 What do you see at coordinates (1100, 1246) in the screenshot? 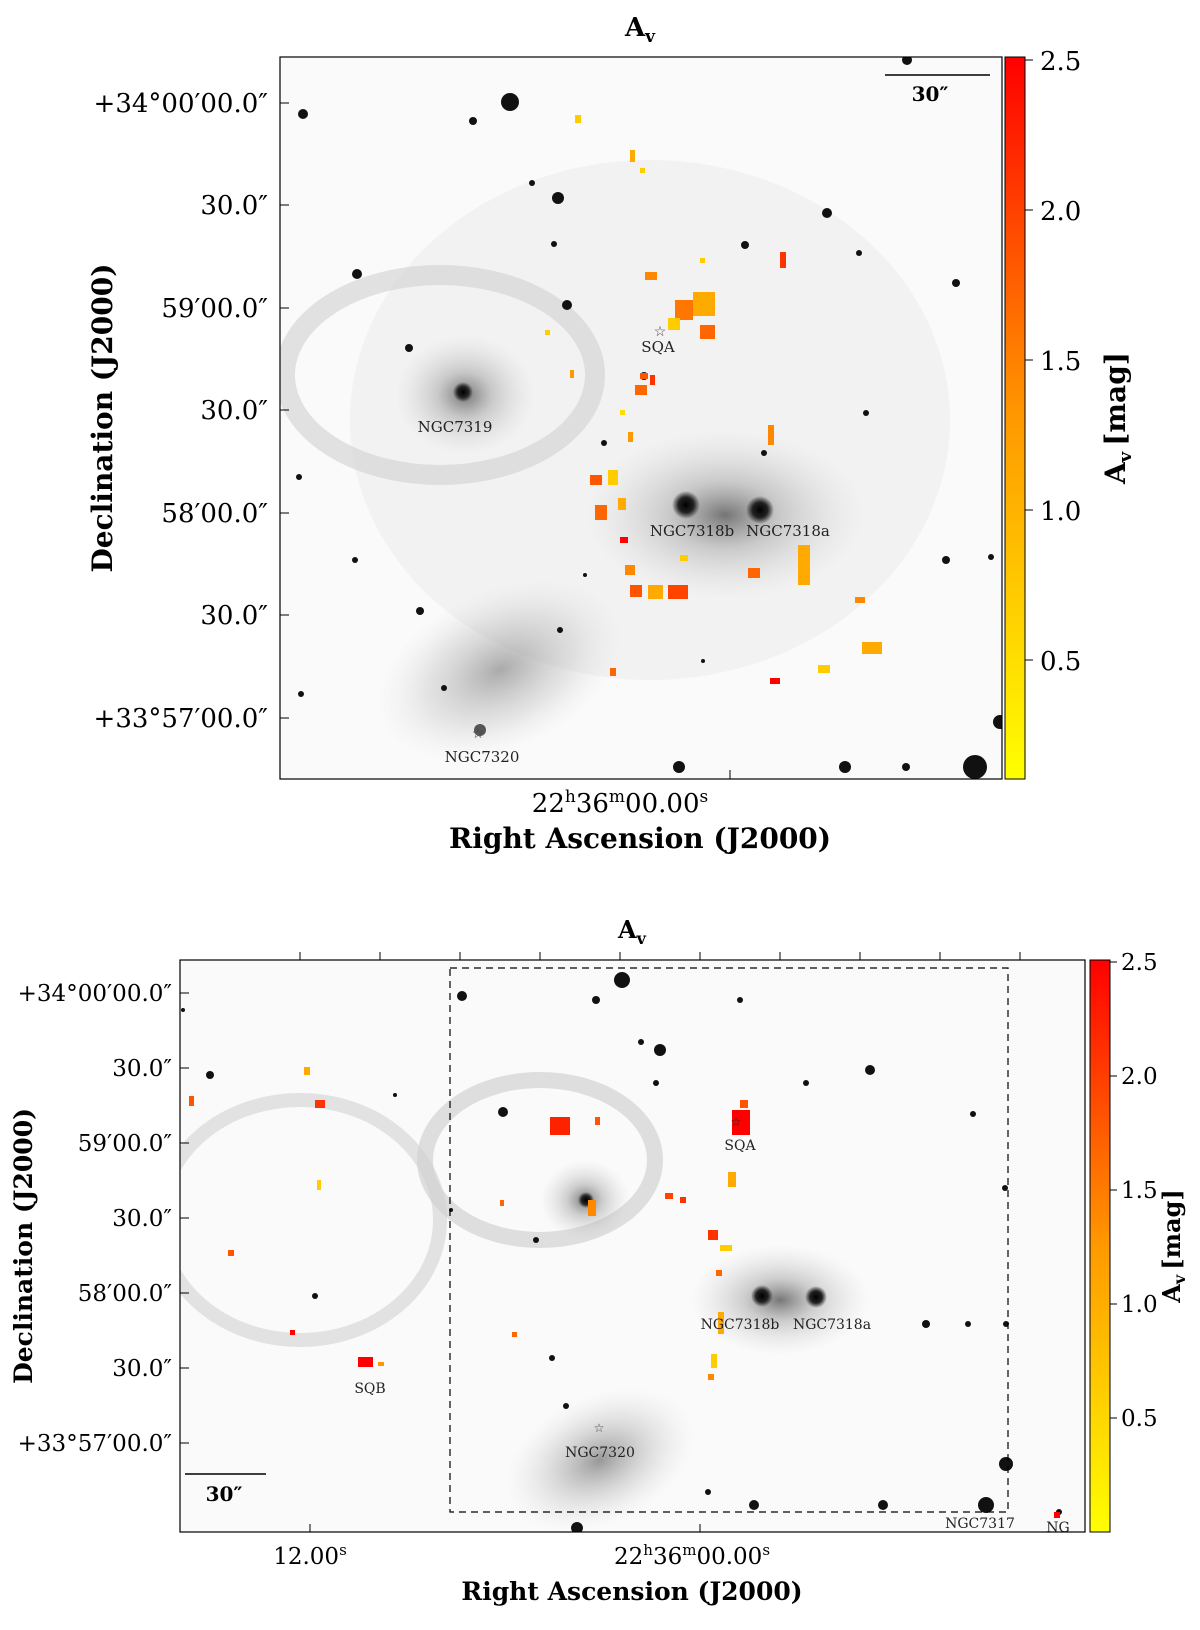
I see `bottom-colorbar` at bounding box center [1100, 1246].